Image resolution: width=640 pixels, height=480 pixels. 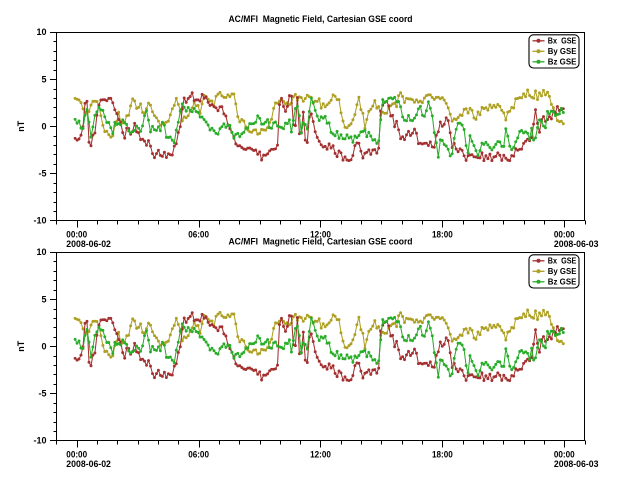 I want to click on svg-text: By GSE, so click(x=562, y=51).